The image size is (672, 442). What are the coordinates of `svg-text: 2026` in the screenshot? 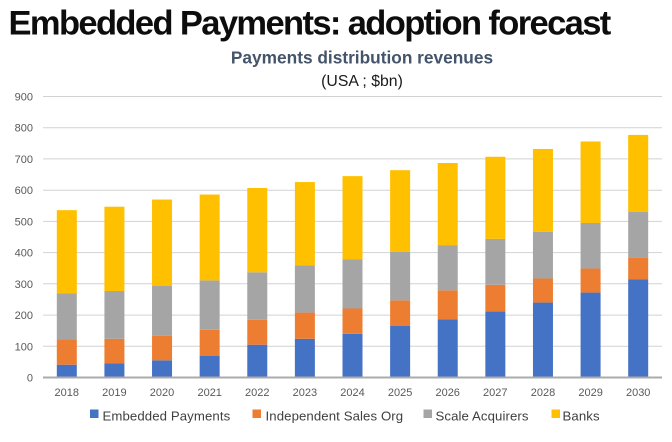 It's located at (447, 393).